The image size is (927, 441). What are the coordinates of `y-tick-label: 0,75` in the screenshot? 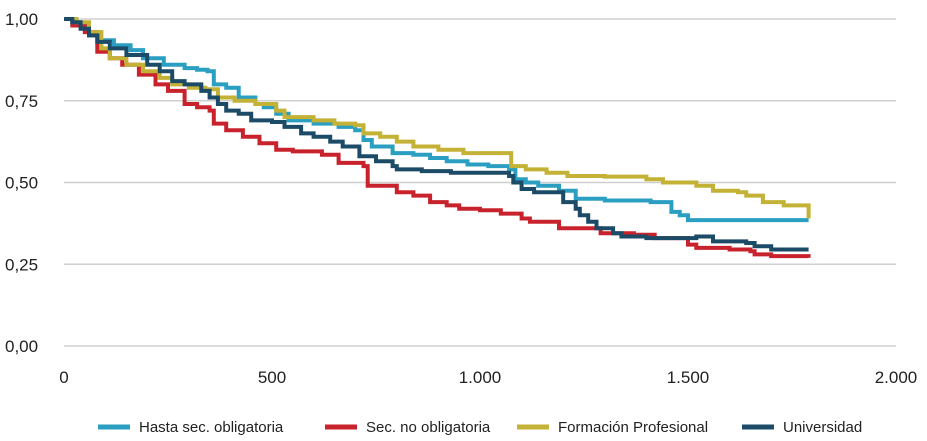 It's located at (21, 101).